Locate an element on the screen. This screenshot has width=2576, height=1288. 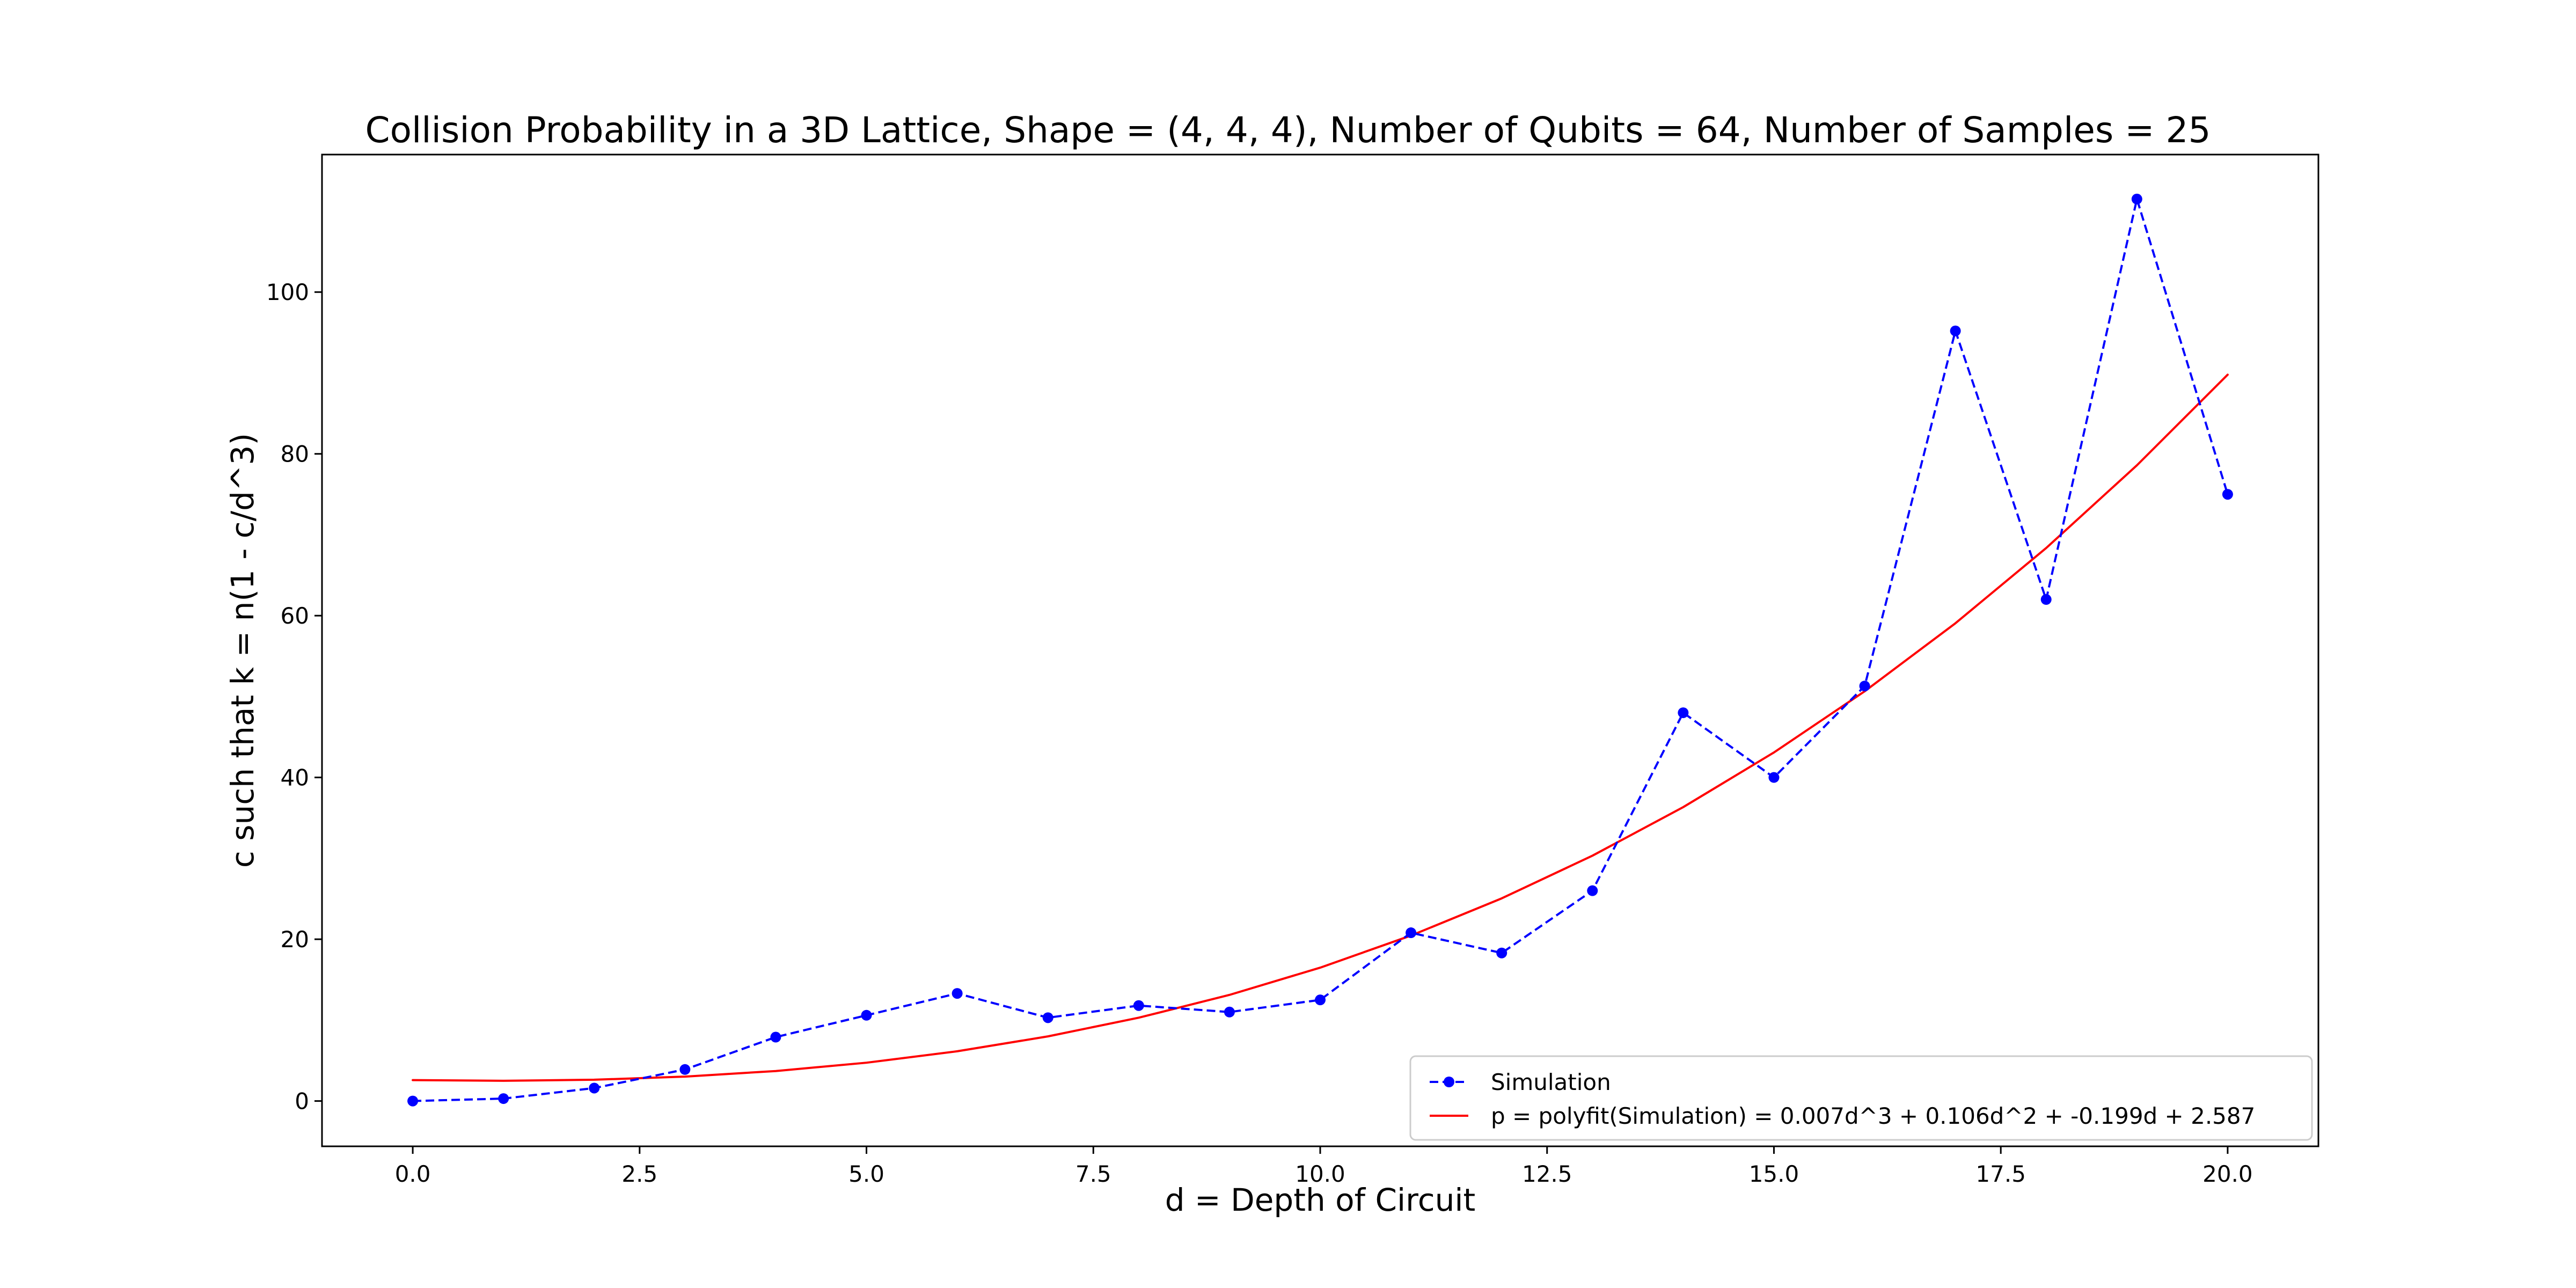
y-axis-ticks: 0 20 40 60 80 100 is located at coordinates (294, 697).